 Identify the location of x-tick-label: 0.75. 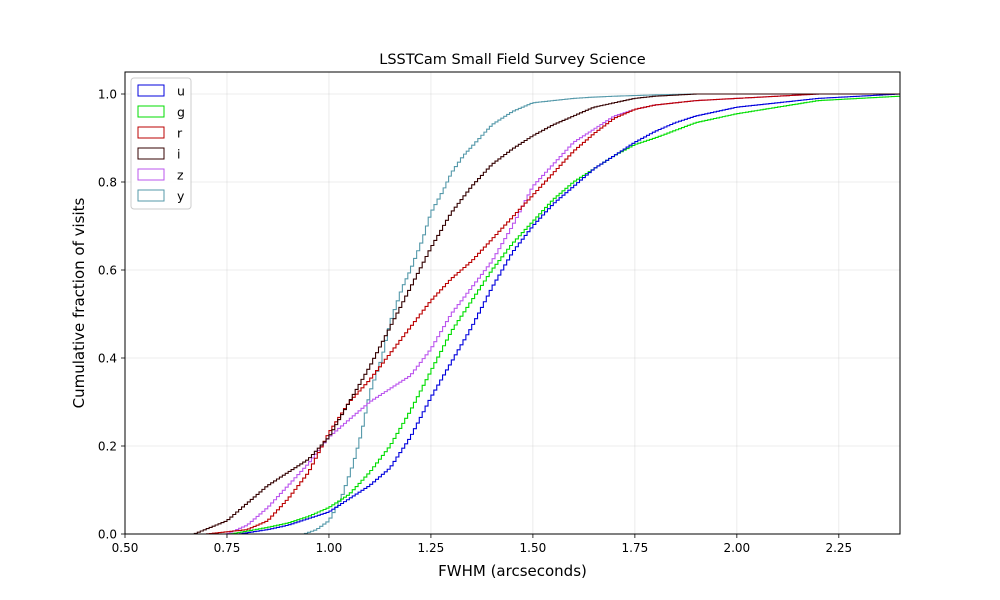
(227, 548).